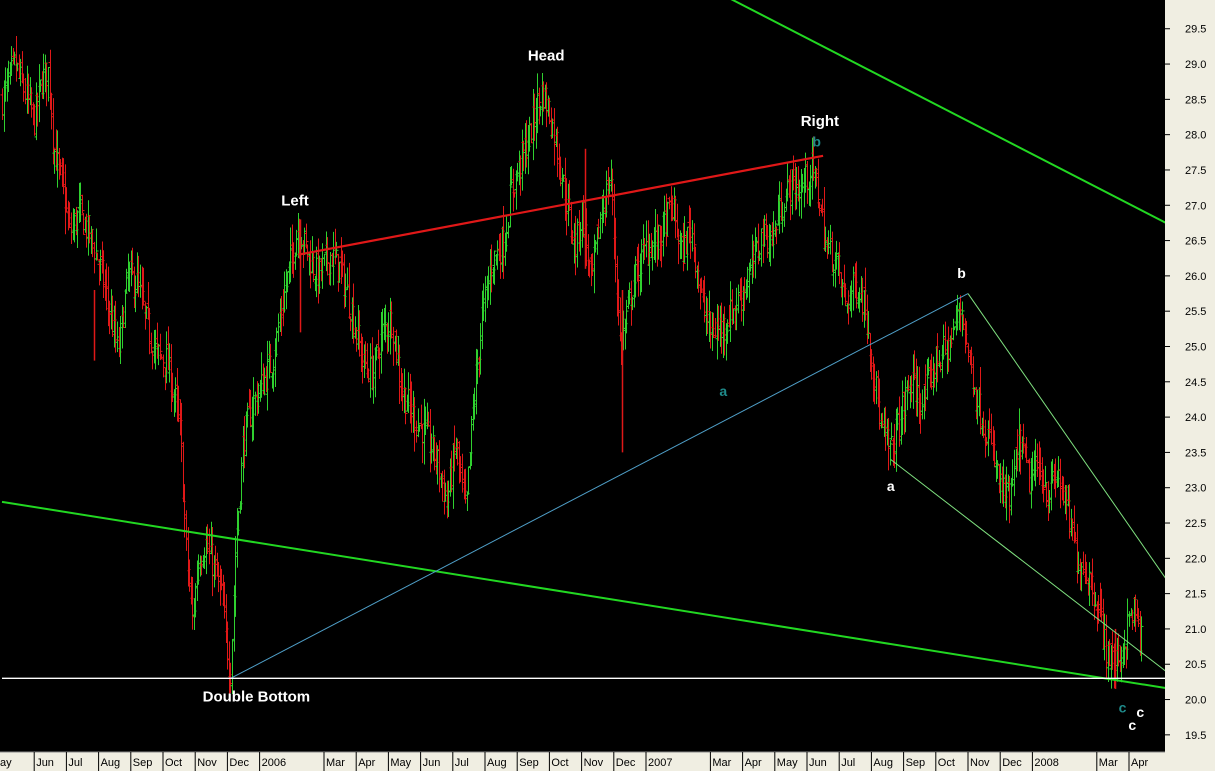 Image resolution: width=1215 pixels, height=771 pixels. What do you see at coordinates (1195, 559) in the screenshot?
I see `ytick-label-5: 22.0` at bounding box center [1195, 559].